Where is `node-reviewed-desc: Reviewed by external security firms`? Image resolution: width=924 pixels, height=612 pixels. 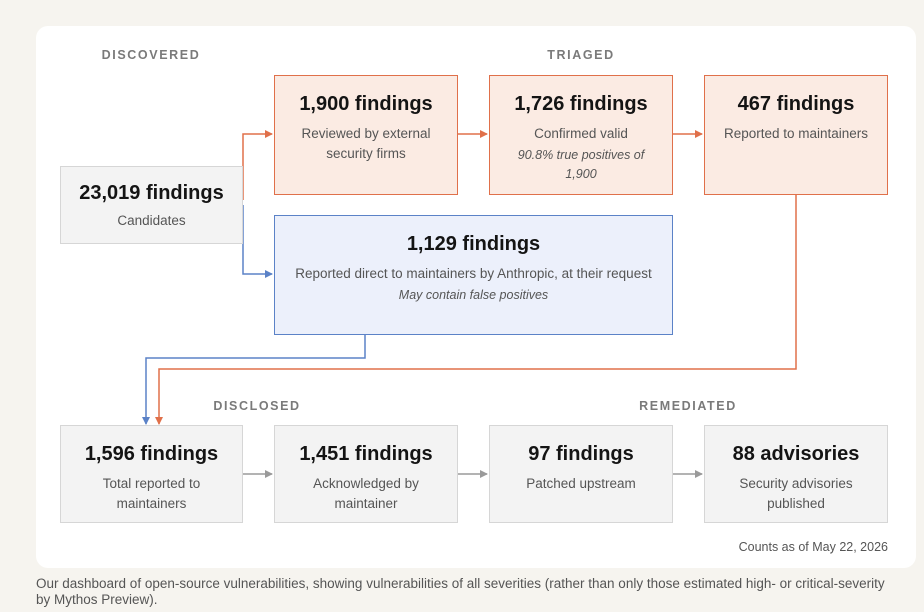
node-reviewed-desc: Reviewed by external security firms is located at coordinates (366, 143).